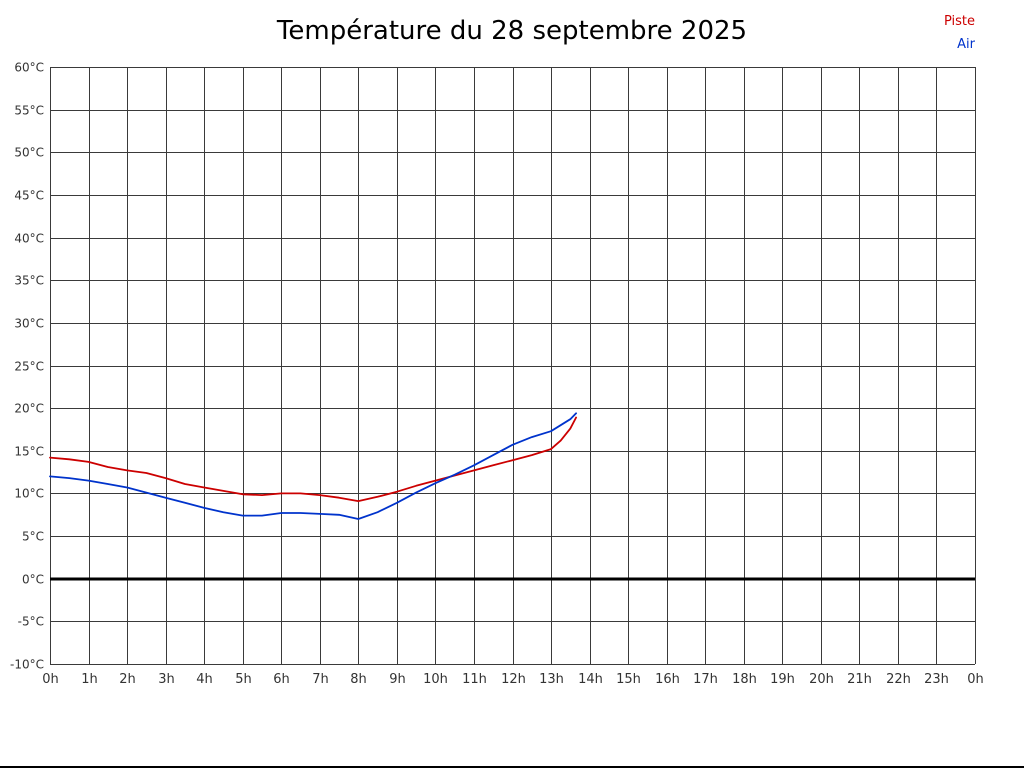  I want to click on y-tick-label: 40°C, so click(29, 239).